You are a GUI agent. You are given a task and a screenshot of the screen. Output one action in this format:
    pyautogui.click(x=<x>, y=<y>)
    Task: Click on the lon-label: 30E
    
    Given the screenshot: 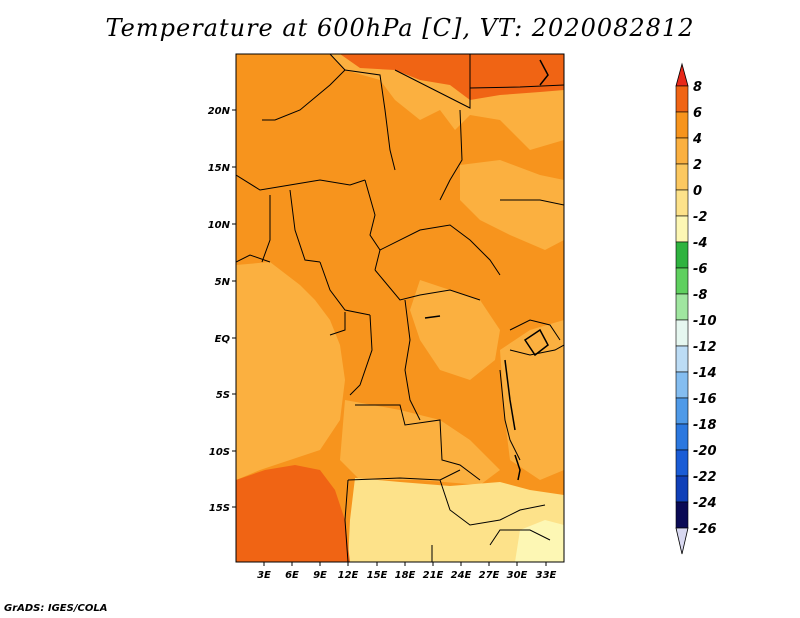 What is the action you would take?
    pyautogui.click(x=517, y=575)
    